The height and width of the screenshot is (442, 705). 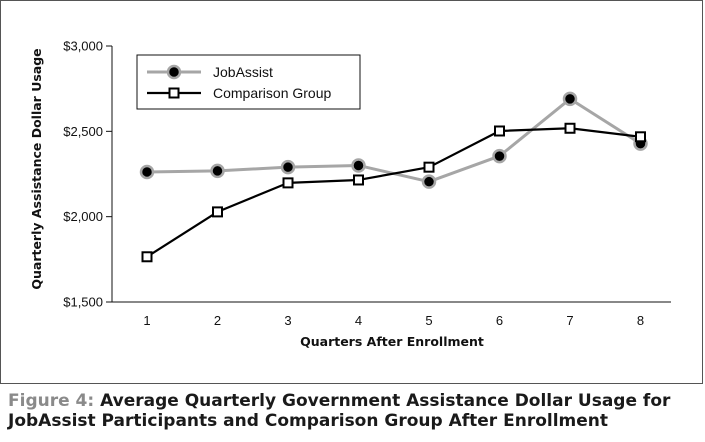 I want to click on legend-label-1: Comparison Group, so click(x=272, y=93).